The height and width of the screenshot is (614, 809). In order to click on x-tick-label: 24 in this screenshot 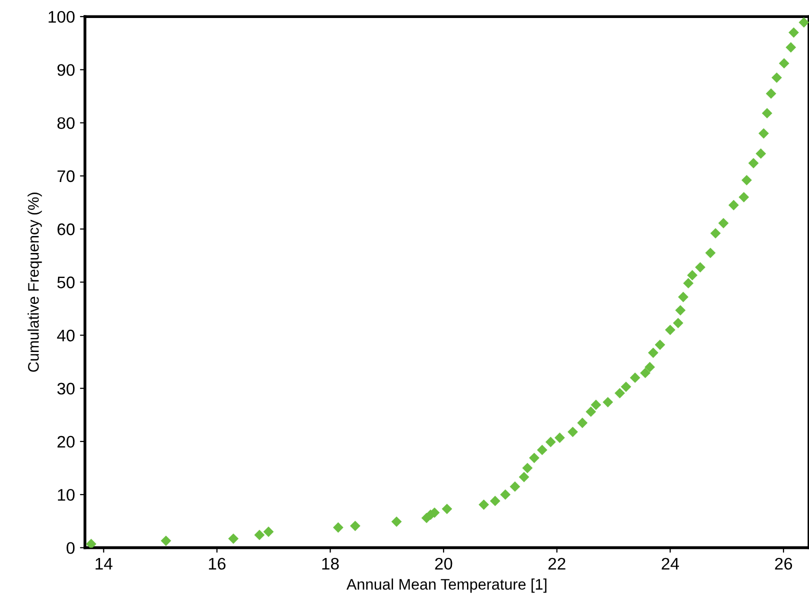, I will do `click(670, 564)`.